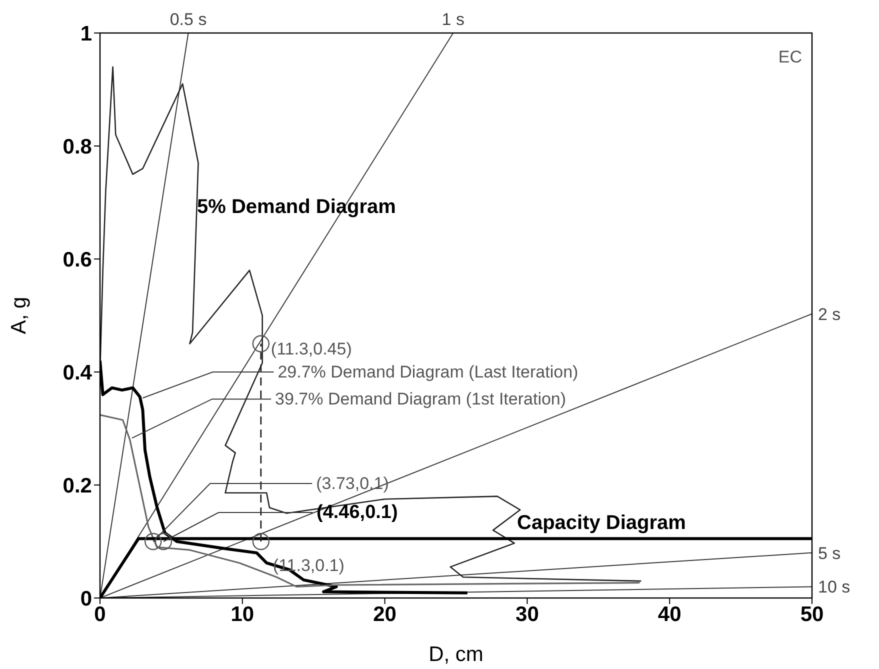  Describe the element at coordinates (352, 483) in the screenshot. I see `annotation: (3.73,0.1)` at that location.